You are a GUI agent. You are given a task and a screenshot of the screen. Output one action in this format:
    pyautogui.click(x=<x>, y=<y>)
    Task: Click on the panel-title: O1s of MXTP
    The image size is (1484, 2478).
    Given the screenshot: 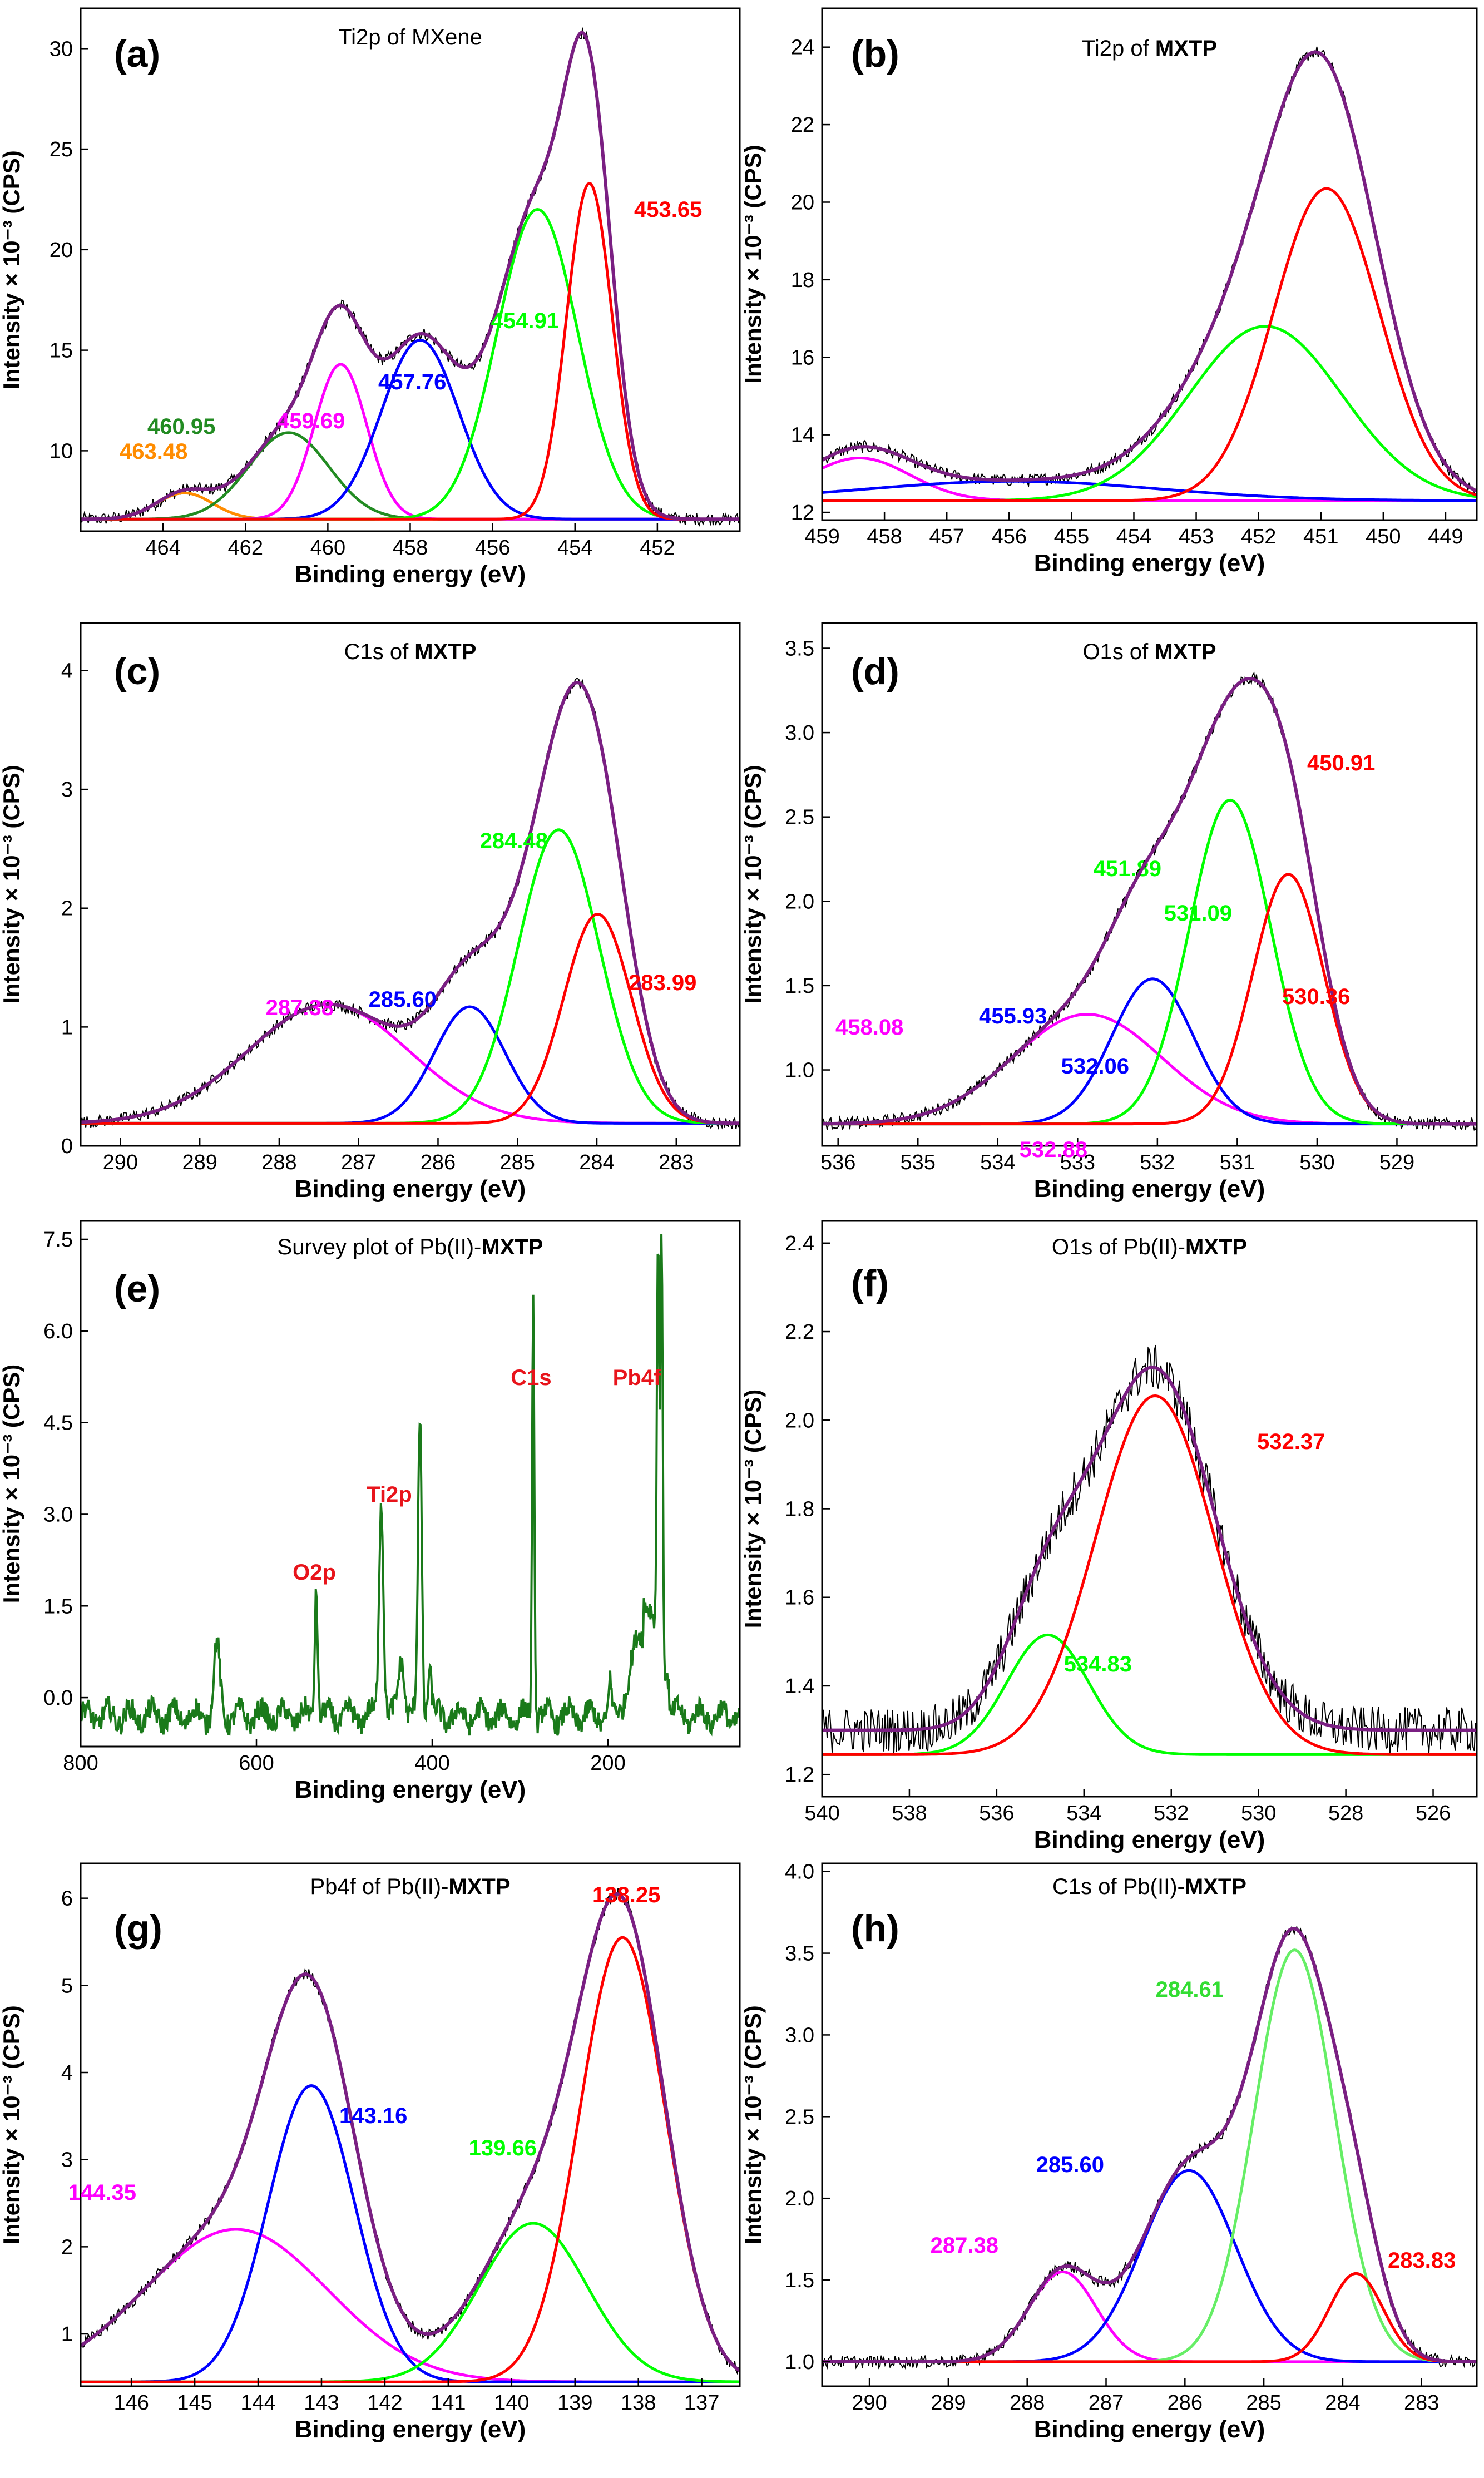 What is the action you would take?
    pyautogui.click(x=1149, y=652)
    